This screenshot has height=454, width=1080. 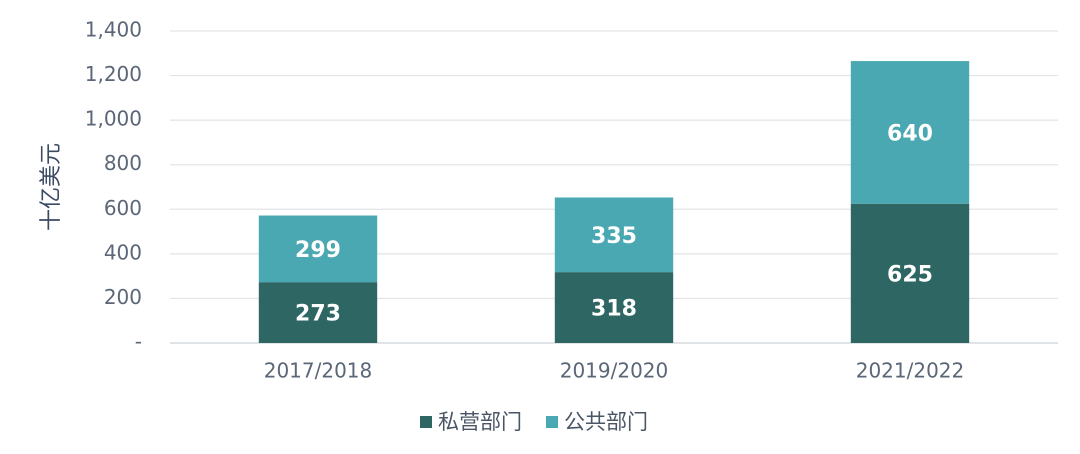 What do you see at coordinates (123, 252) in the screenshot?
I see `y-tick-label: 400` at bounding box center [123, 252].